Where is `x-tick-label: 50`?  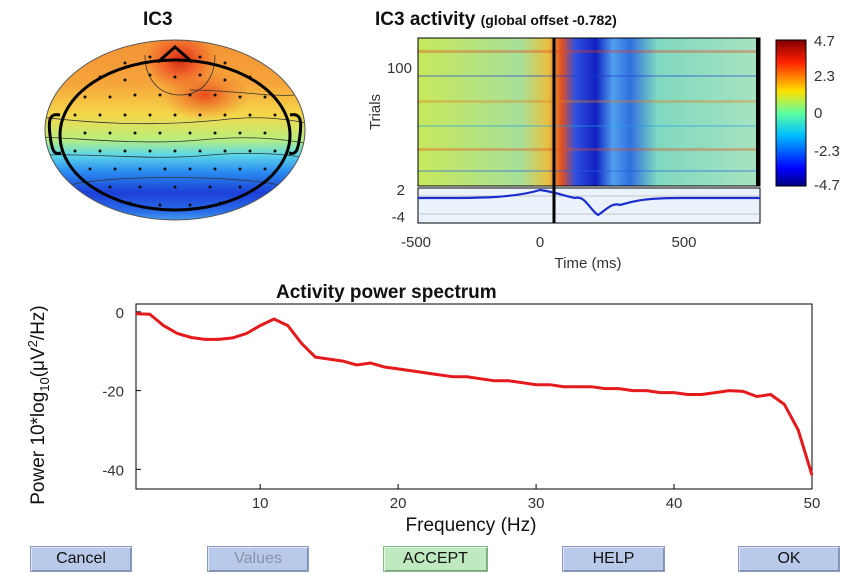
x-tick-label: 50 is located at coordinates (812, 503).